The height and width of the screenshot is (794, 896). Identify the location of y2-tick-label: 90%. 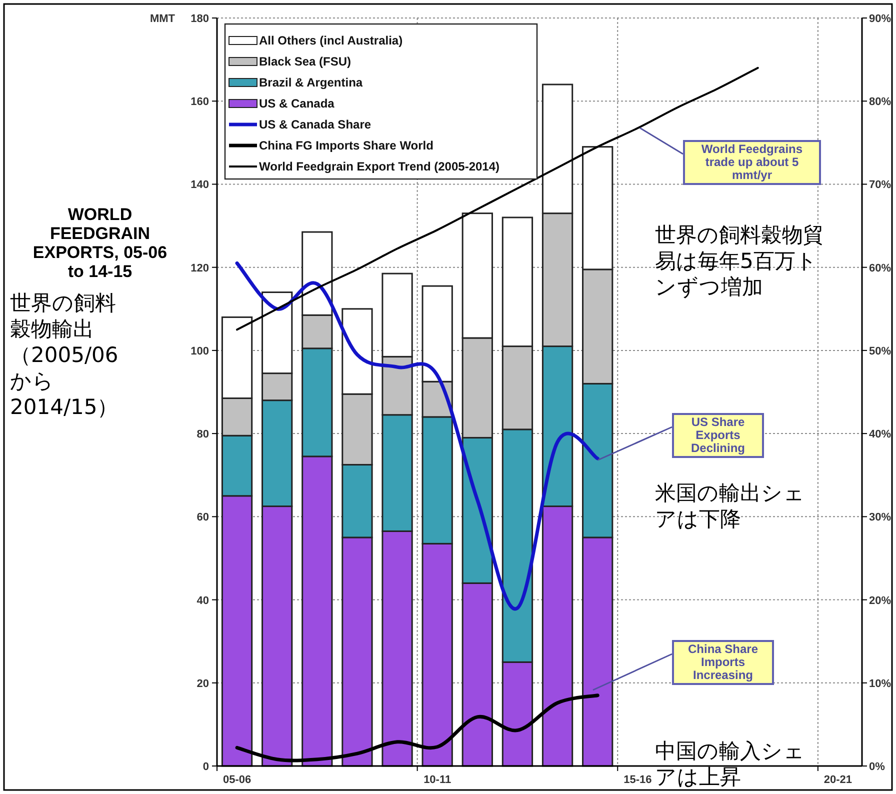
(880, 19).